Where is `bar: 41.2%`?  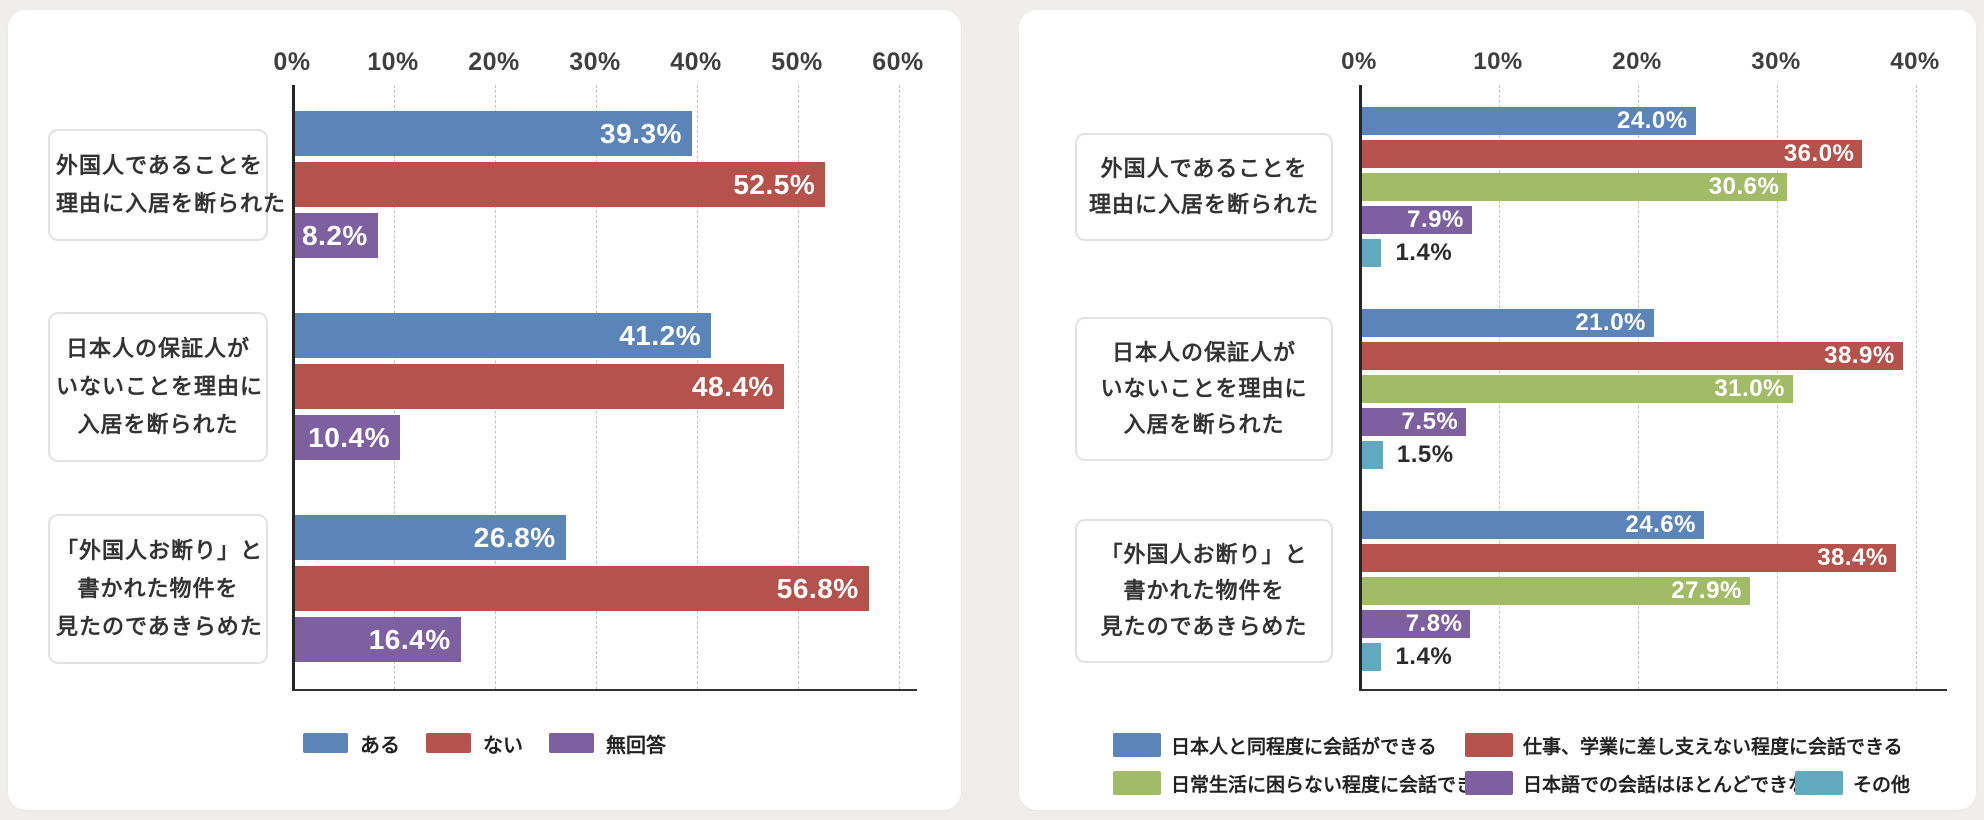 bar: 41.2% is located at coordinates (503, 335).